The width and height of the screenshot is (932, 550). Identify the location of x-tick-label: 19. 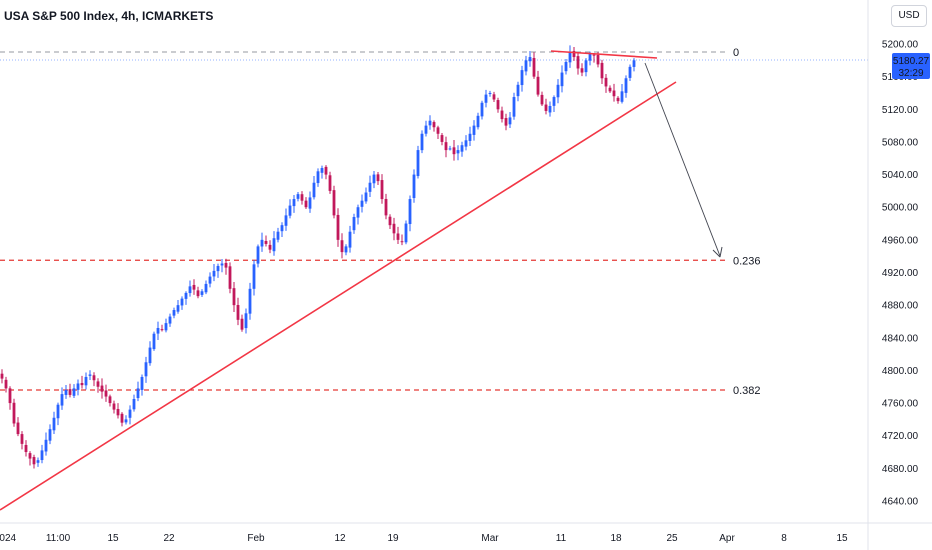
(393, 538).